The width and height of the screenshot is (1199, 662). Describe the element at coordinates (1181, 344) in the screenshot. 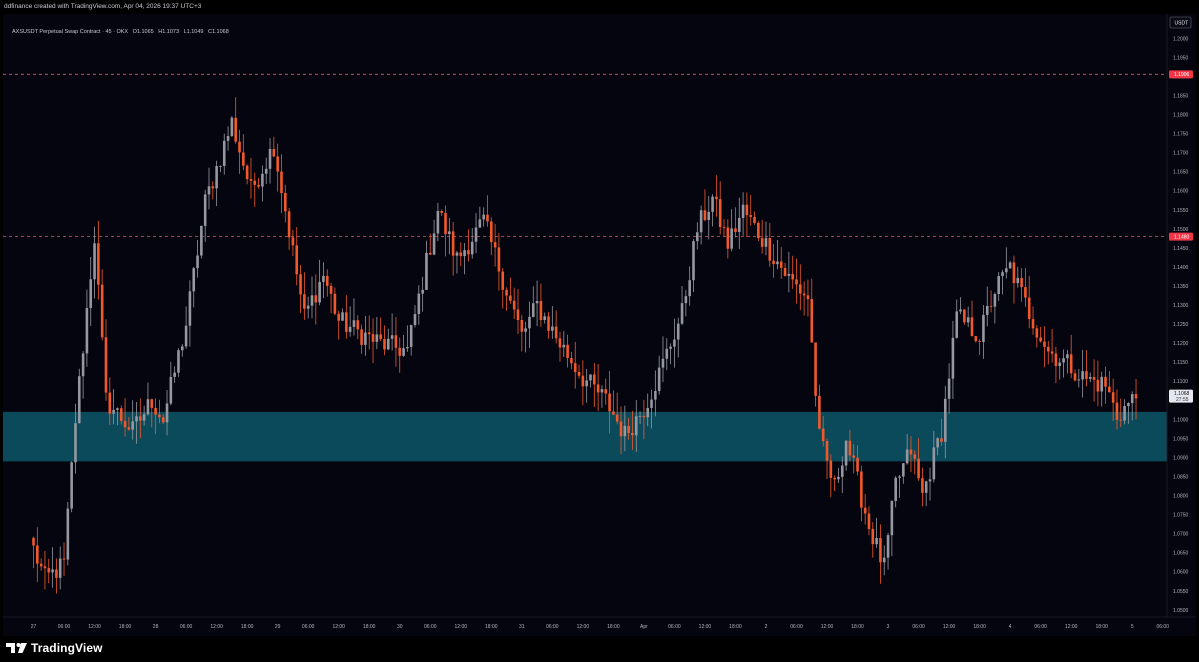

I see `y-tick-label: 1.1200` at that location.